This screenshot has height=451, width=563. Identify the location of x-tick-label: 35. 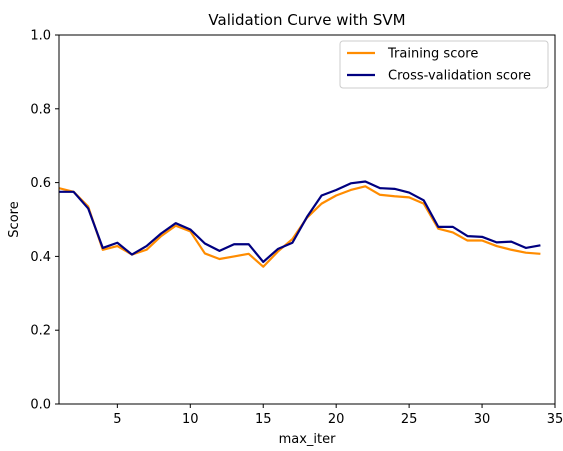
(555, 419).